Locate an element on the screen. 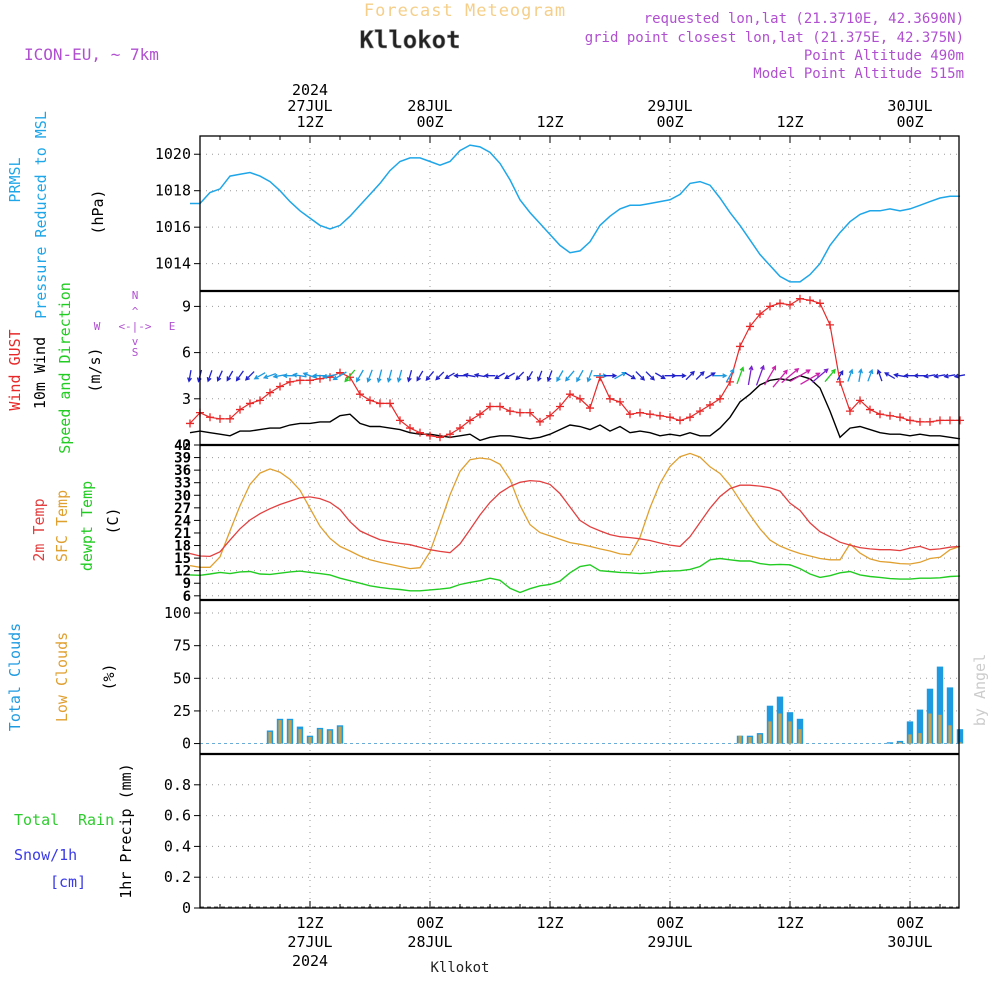  snow-unit: [cm] is located at coordinates (68, 882).